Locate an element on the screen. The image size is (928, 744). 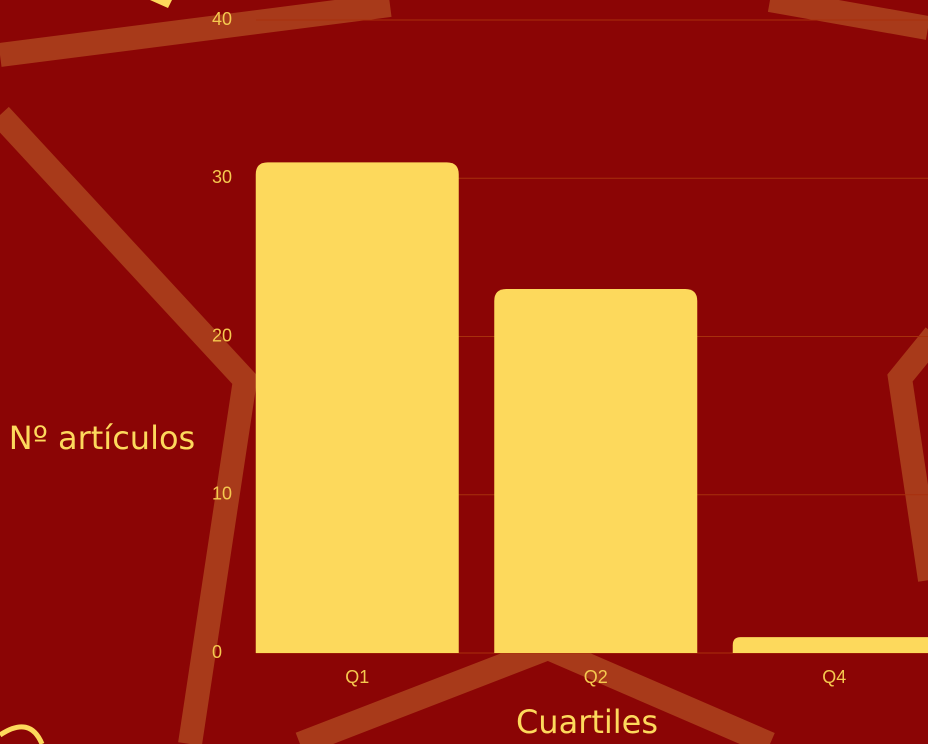
y-tick-label: 0 is located at coordinates (217, 652).